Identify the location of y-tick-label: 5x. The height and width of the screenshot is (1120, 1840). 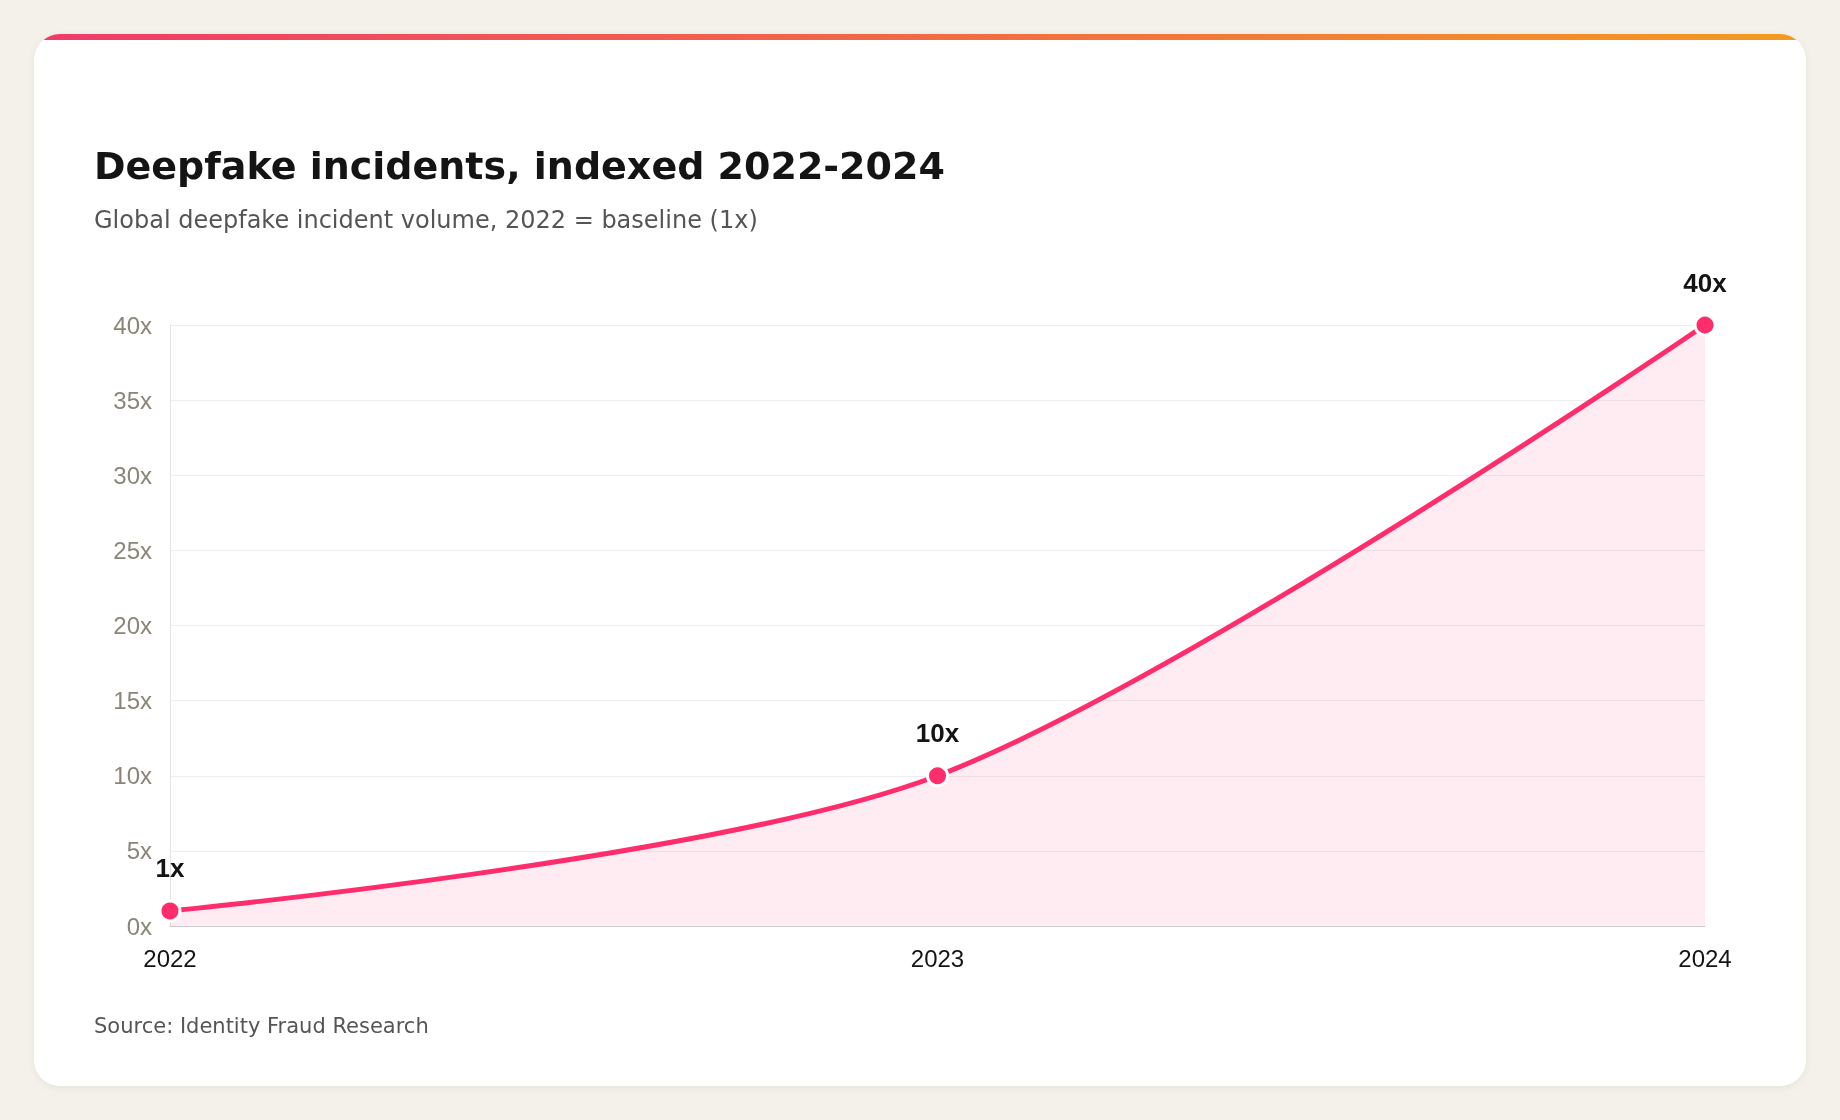
(139, 851).